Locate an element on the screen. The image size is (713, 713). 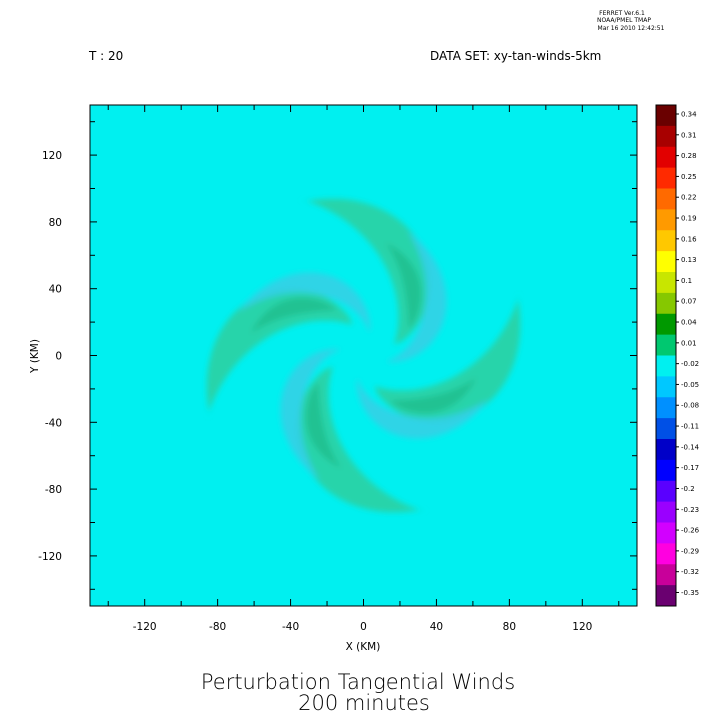
colorbar-label: 0.31 is located at coordinates (689, 135).